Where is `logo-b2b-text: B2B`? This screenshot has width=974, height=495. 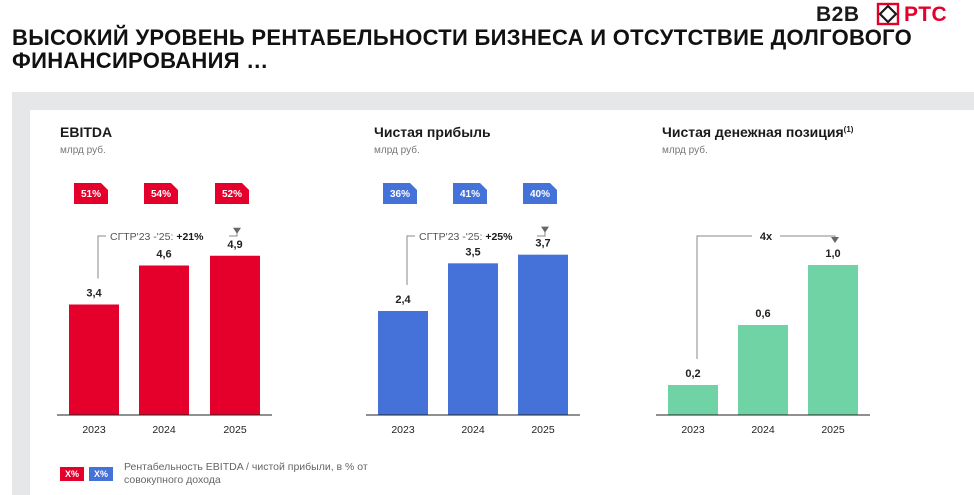 logo-b2b-text: B2B is located at coordinates (838, 14).